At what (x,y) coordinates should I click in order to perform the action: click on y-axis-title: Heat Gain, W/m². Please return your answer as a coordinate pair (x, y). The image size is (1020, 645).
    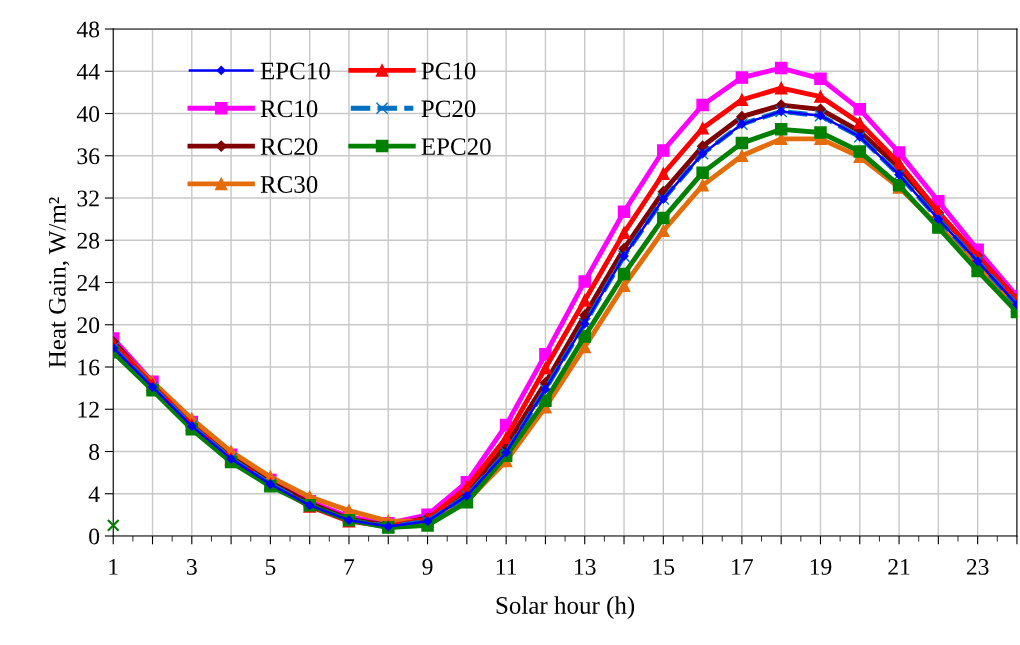
    Looking at the image, I should click on (59, 282).